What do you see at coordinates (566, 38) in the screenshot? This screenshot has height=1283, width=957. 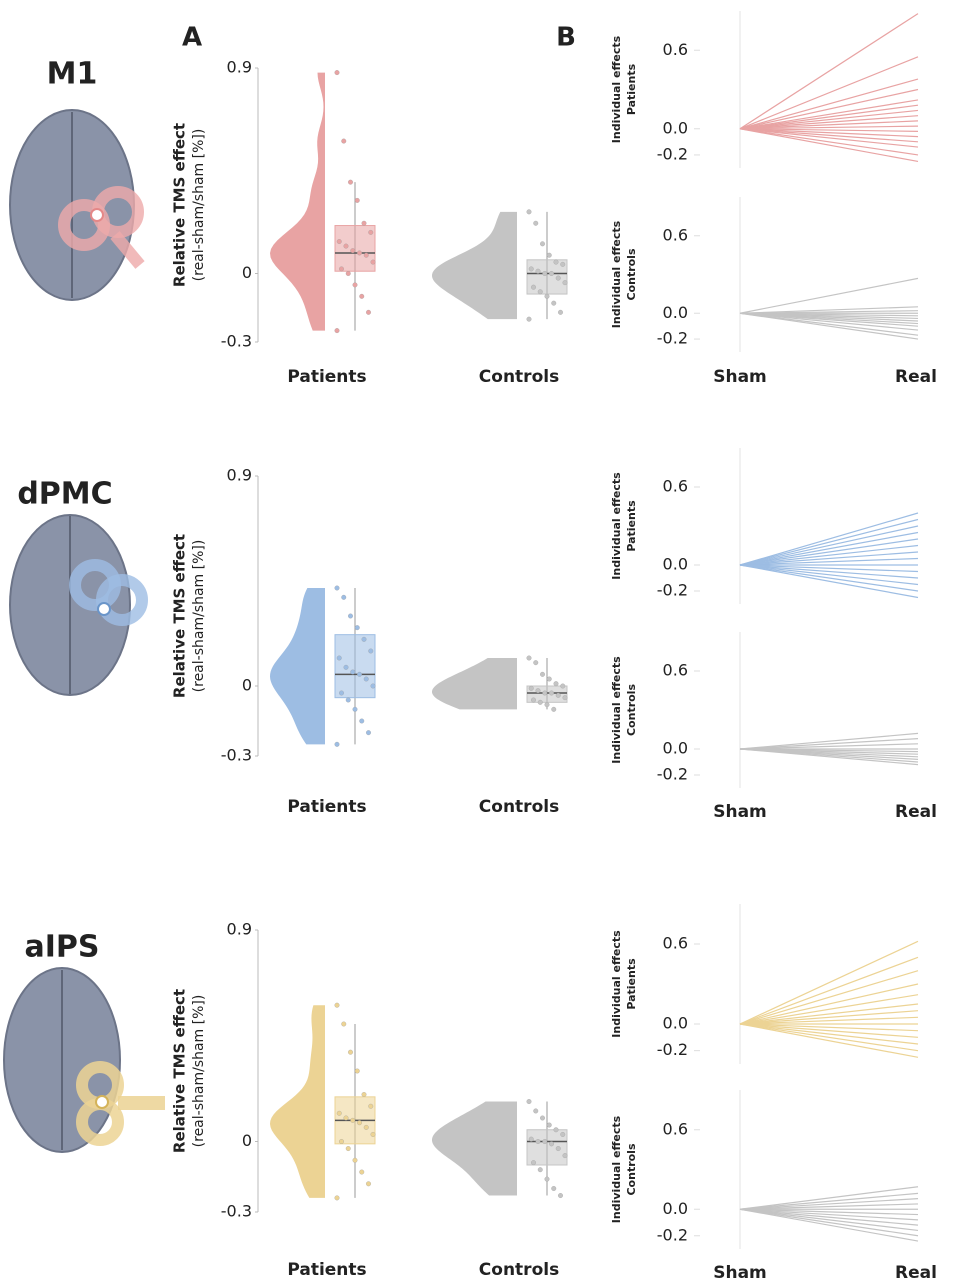 I see `panel-label: B` at bounding box center [566, 38].